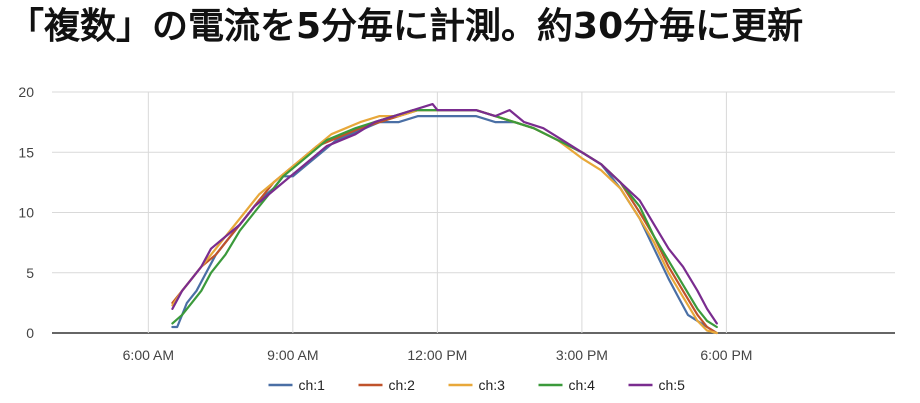  I want to click on x-tick-label: 12:00 PM, so click(437, 355).